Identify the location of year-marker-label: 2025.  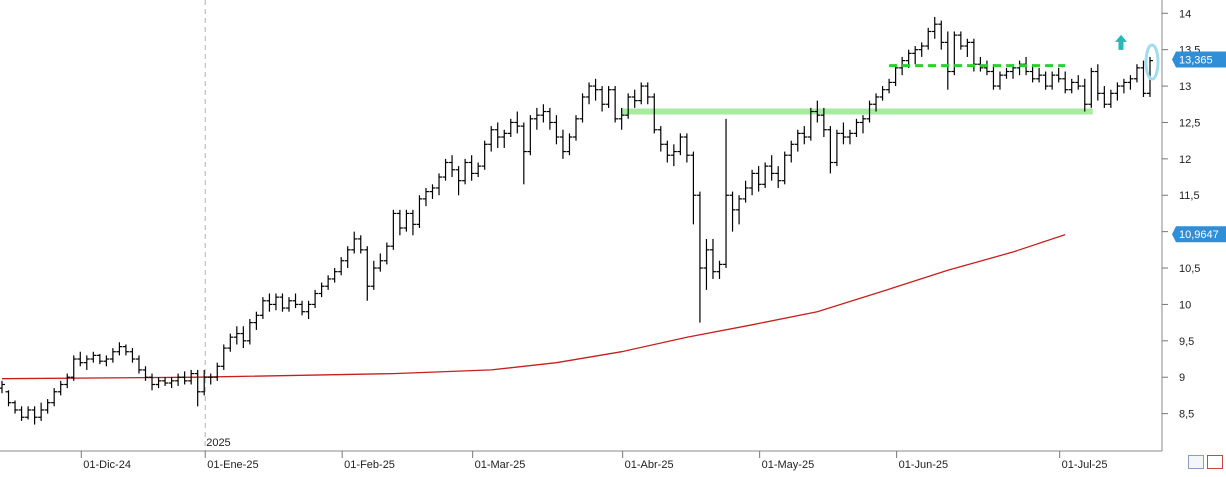
(218, 443).